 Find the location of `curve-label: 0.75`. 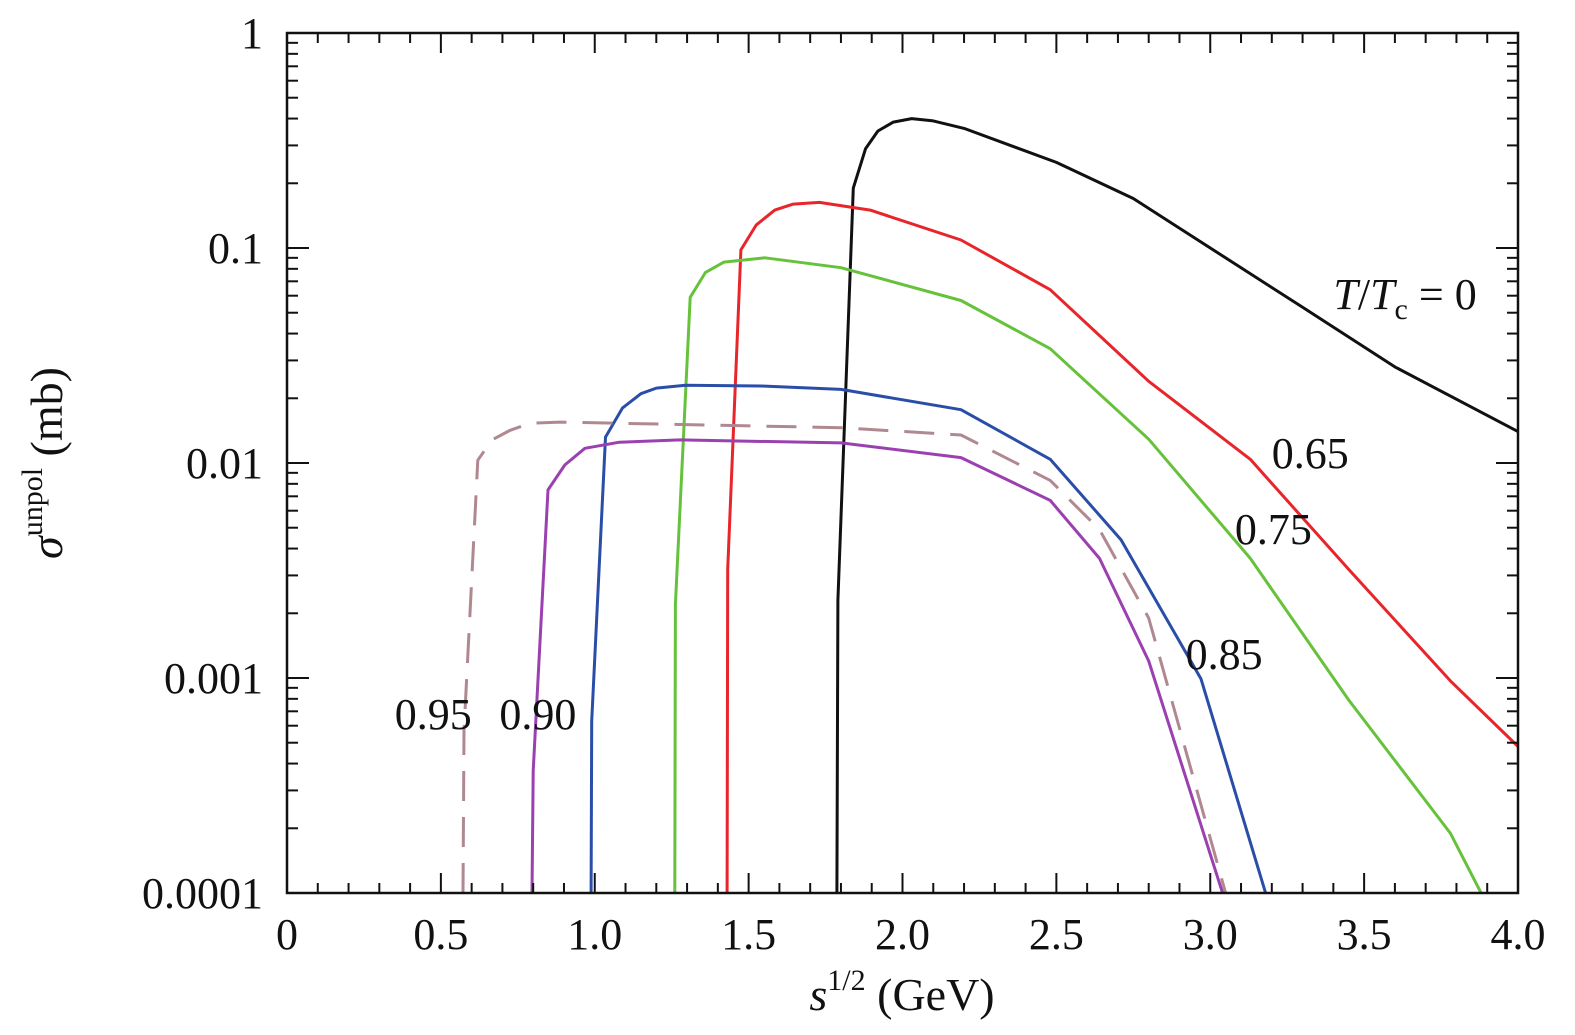

curve-label: 0.75 is located at coordinates (1273, 529).